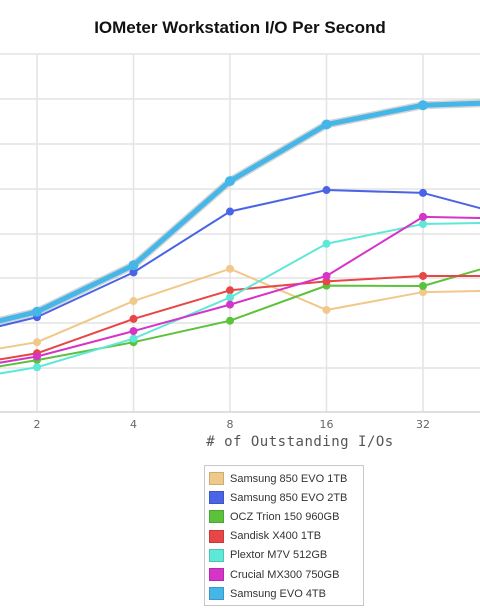 This screenshot has width=480, height=613. I want to click on legend-item: Crucial MX300 750GB, so click(284, 574).